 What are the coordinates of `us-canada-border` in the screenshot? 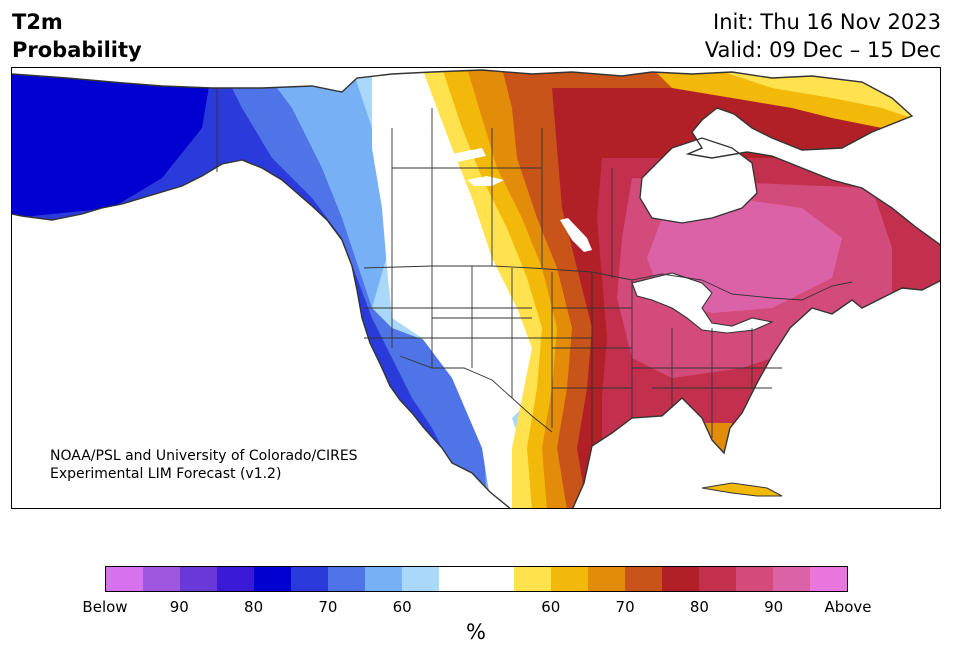 It's located at (608, 283).